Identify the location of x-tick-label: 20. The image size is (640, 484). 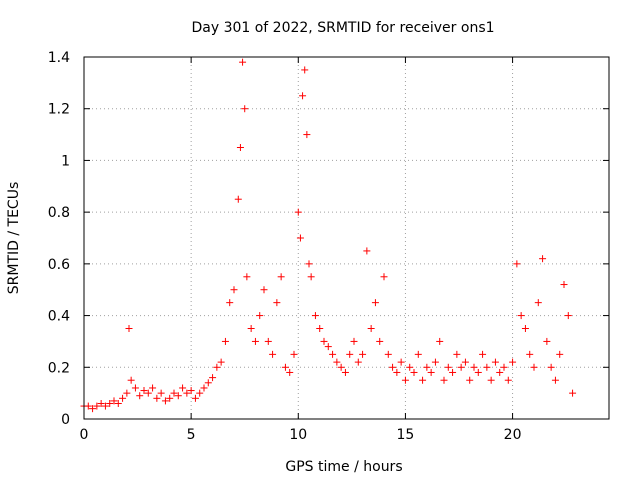
(513, 435).